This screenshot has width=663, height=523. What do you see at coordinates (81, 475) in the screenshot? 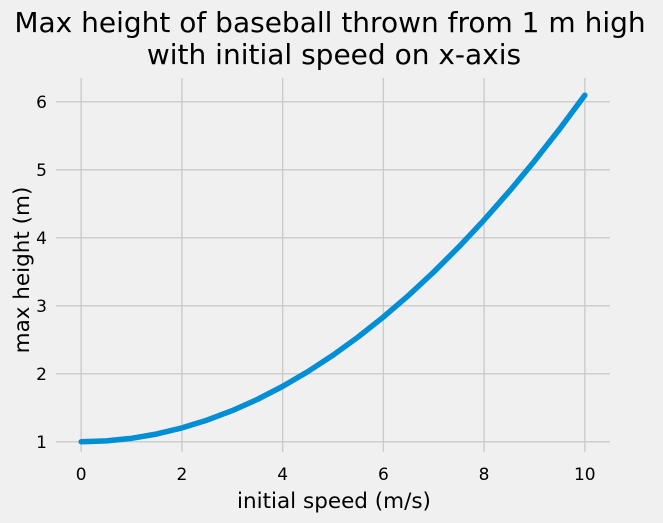
I see `x-tick-label: 0` at bounding box center [81, 475].